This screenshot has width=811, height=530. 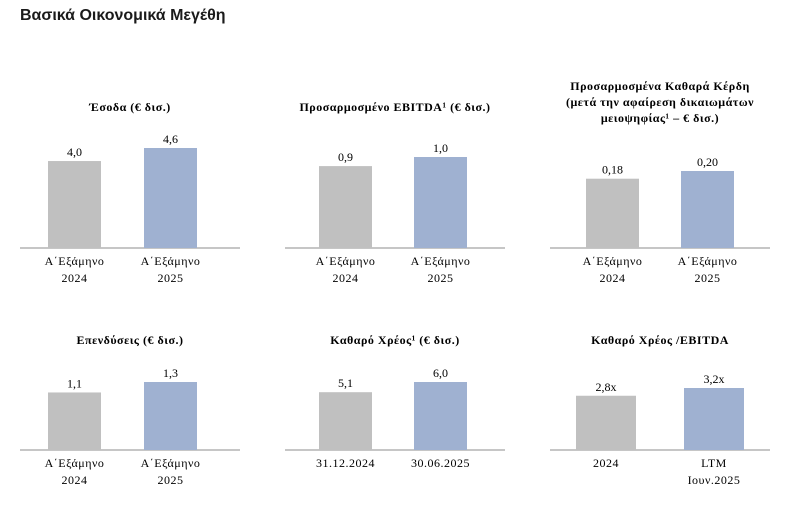 What do you see at coordinates (612, 170) in the screenshot?
I see `value-label: 0,18` at bounding box center [612, 170].